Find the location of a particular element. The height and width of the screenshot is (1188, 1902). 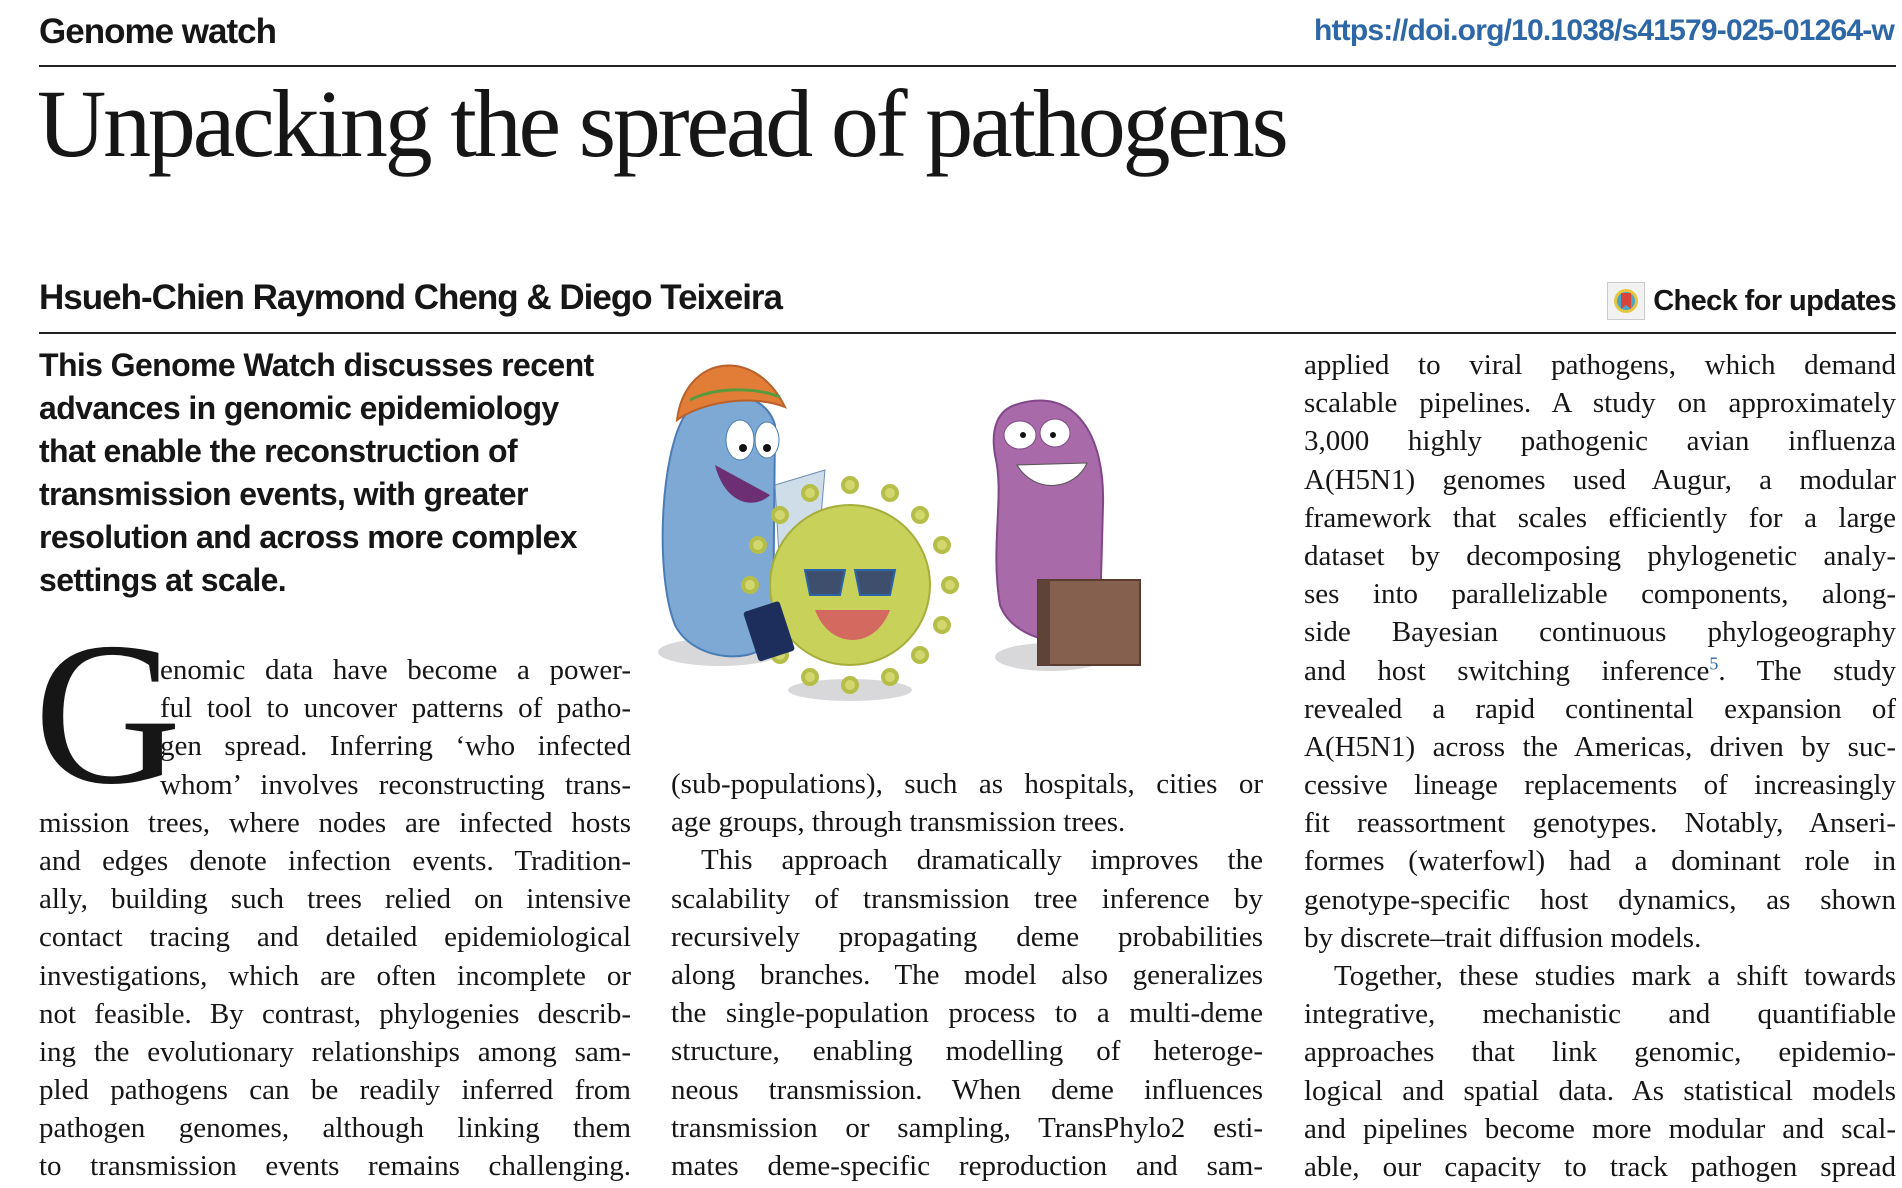

check-for-updates-button: Check for updates is located at coordinates (1752, 301).